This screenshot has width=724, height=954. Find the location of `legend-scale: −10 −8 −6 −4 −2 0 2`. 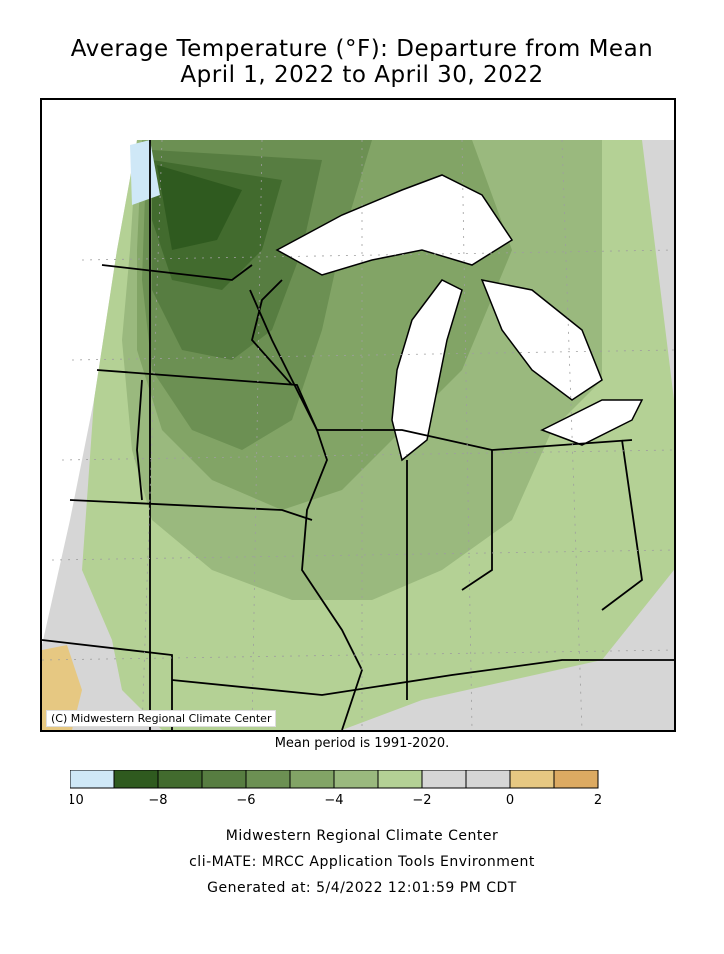

legend-scale: −10 −8 −6 −4 −2 0 2 is located at coordinates (329, 788).